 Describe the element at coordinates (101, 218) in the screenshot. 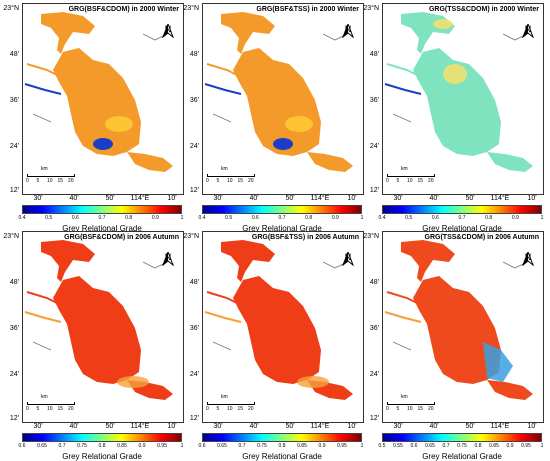

I see `colorbar-ticks: 0.4 0.5 0.6 0.7 0.8 0.9 1` at that location.